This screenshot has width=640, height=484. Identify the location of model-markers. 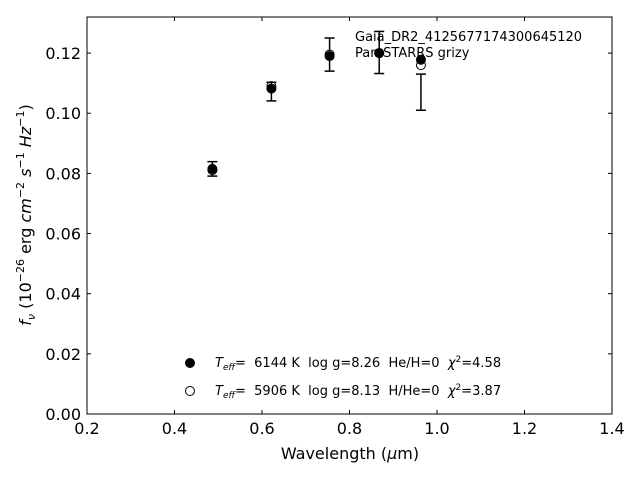
(316, 112).